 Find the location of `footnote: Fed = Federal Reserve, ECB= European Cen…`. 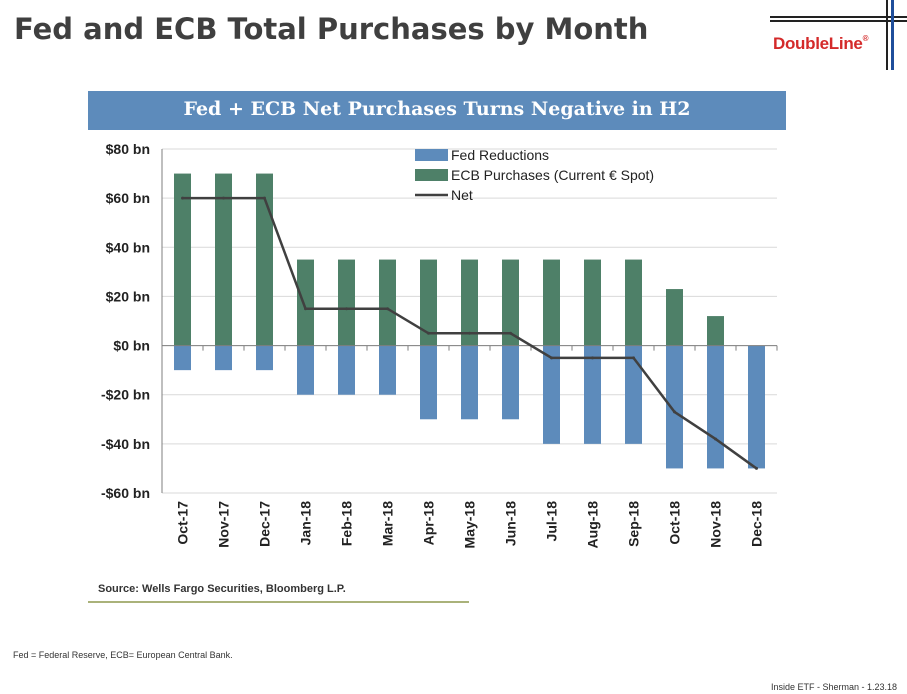

footnote: Fed = Federal Reserve, ECB= European Cen… is located at coordinates (123, 655).